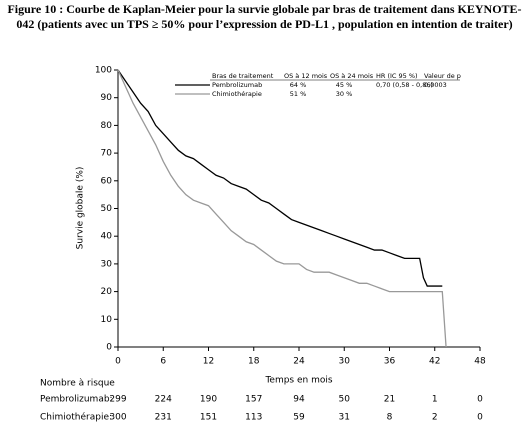 The height and width of the screenshot is (434, 529). Describe the element at coordinates (435, 418) in the screenshot. I see `at-risk-value: 2` at that location.